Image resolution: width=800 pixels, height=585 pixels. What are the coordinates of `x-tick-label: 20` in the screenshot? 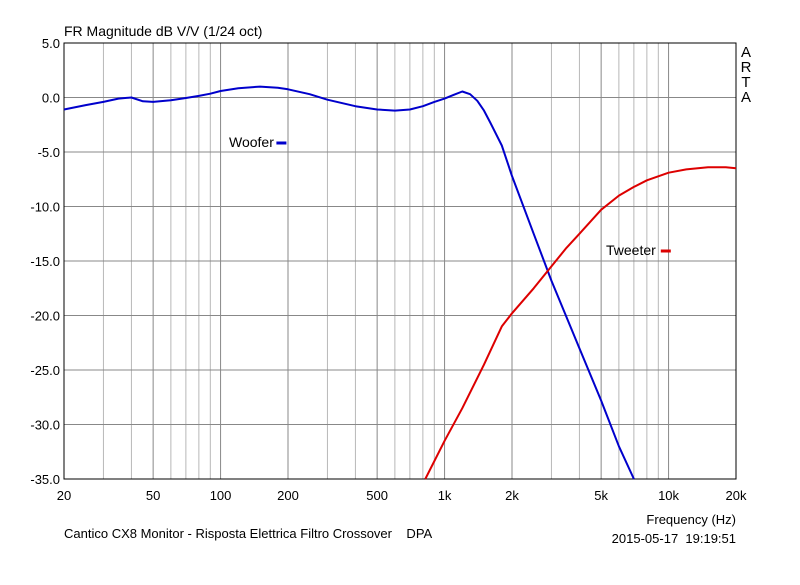 It's located at (64, 495).